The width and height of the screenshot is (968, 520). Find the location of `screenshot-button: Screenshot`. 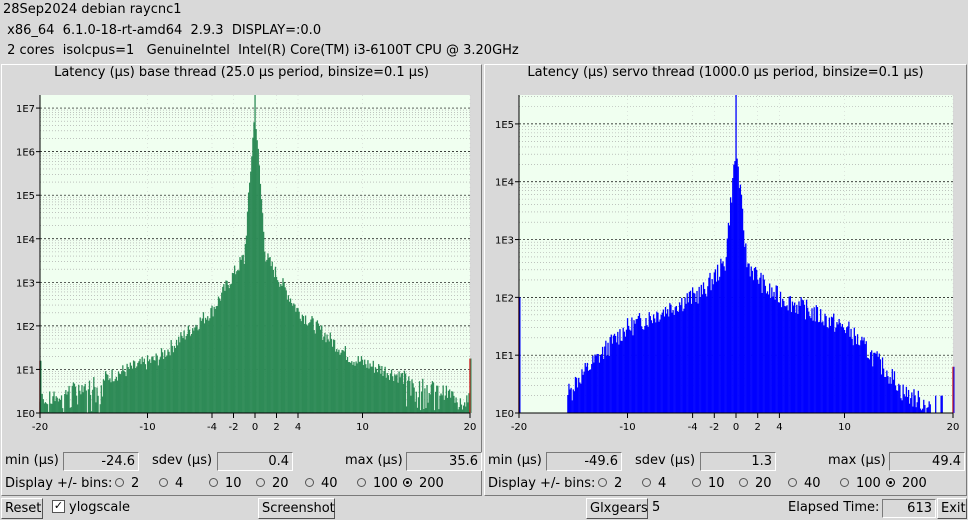

screenshot-button: Screenshot is located at coordinates (296, 508).